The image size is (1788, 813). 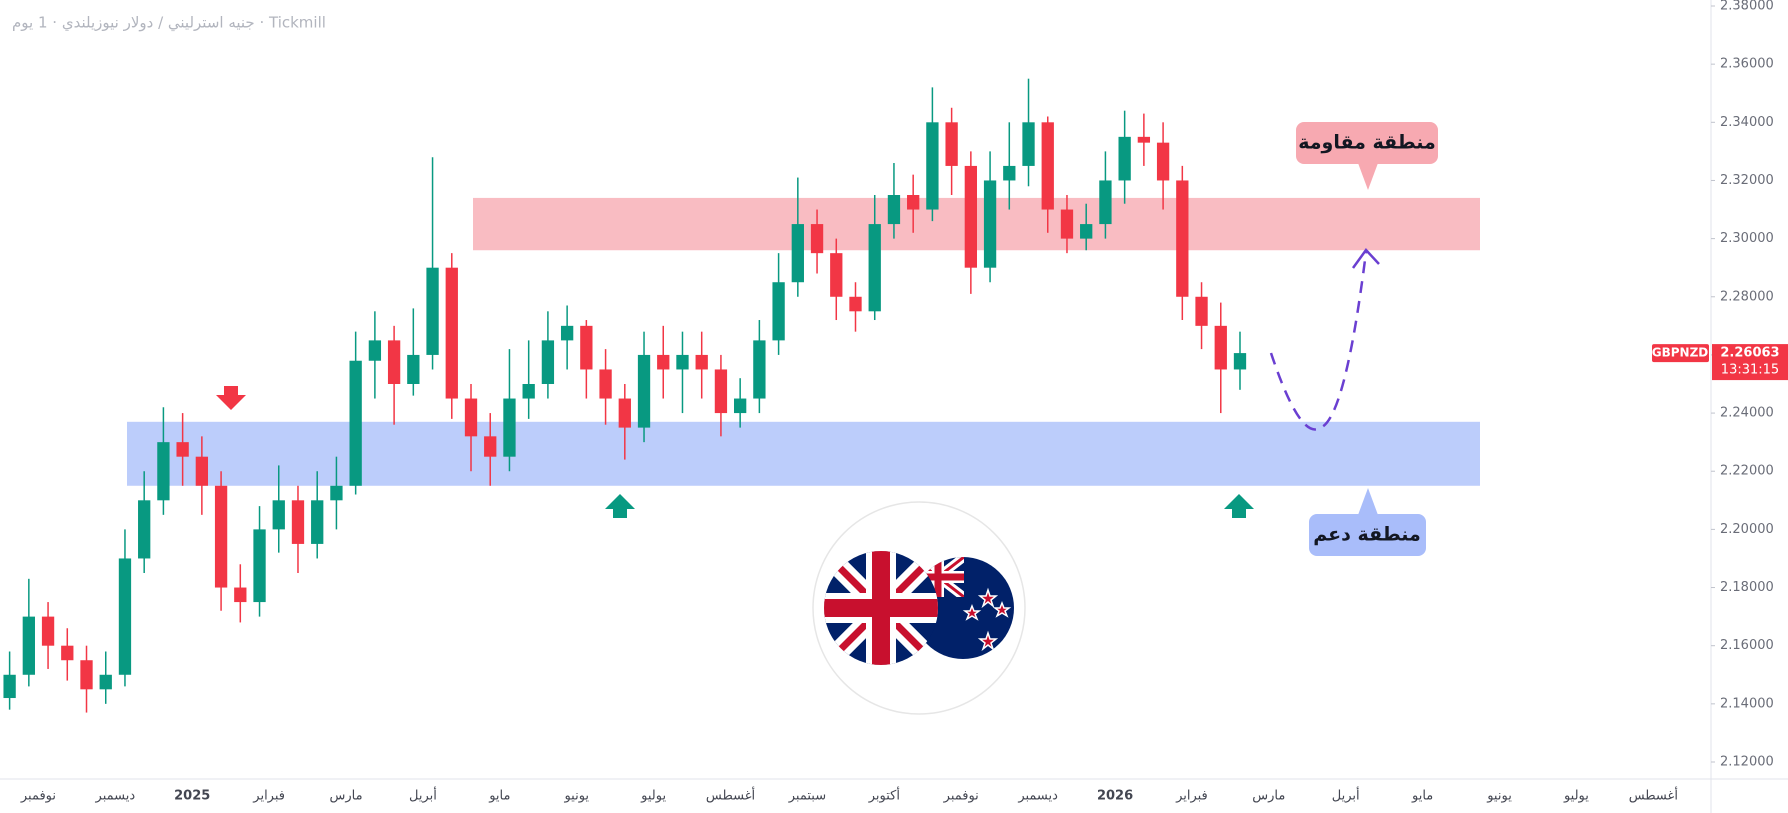 What do you see at coordinates (963, 608) in the screenshot?
I see `nz-flag` at bounding box center [963, 608].